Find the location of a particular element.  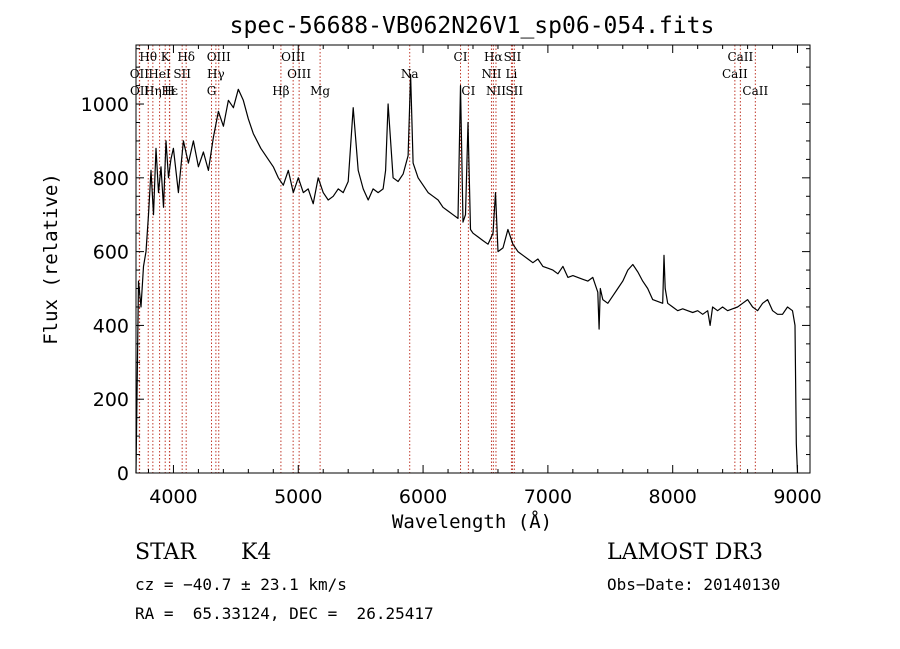

object-class: STAR is located at coordinates (165, 552).